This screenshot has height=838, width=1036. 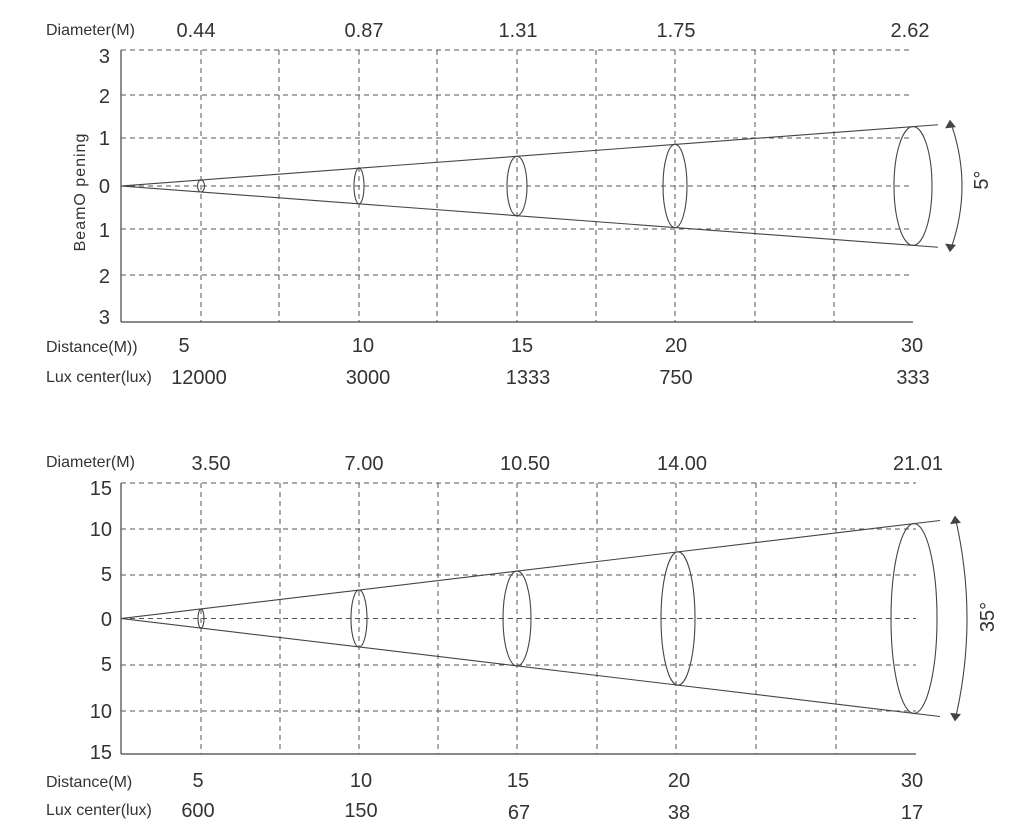 What do you see at coordinates (211, 464) in the screenshot?
I see `diameter-value: 3.50` at bounding box center [211, 464].